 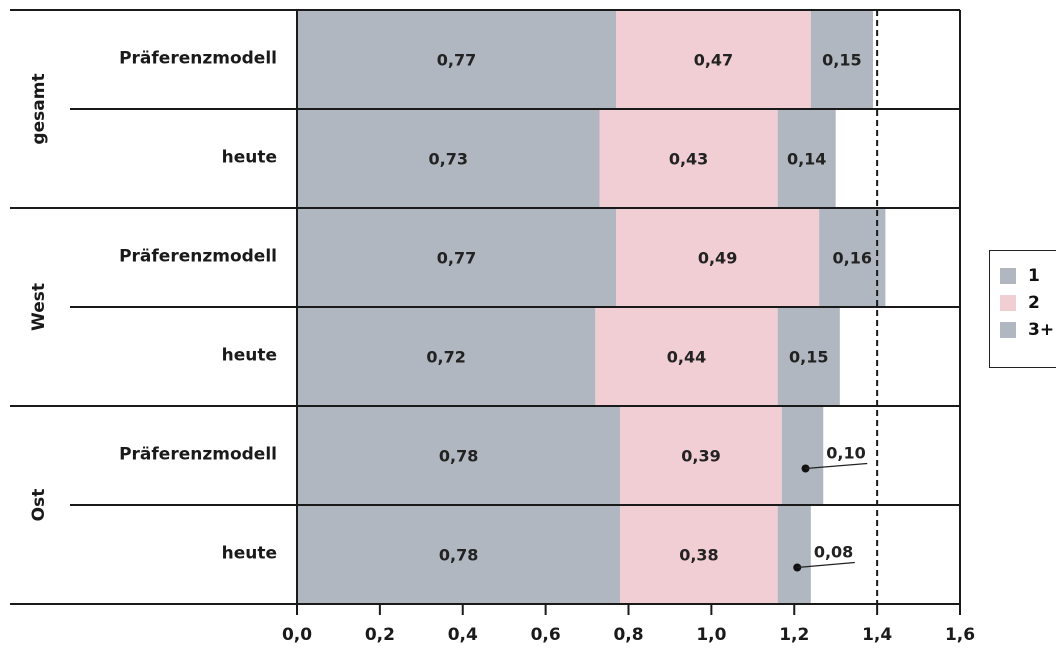 What do you see at coordinates (794, 635) in the screenshot?
I see `x-tick-label: 1,2` at bounding box center [794, 635].